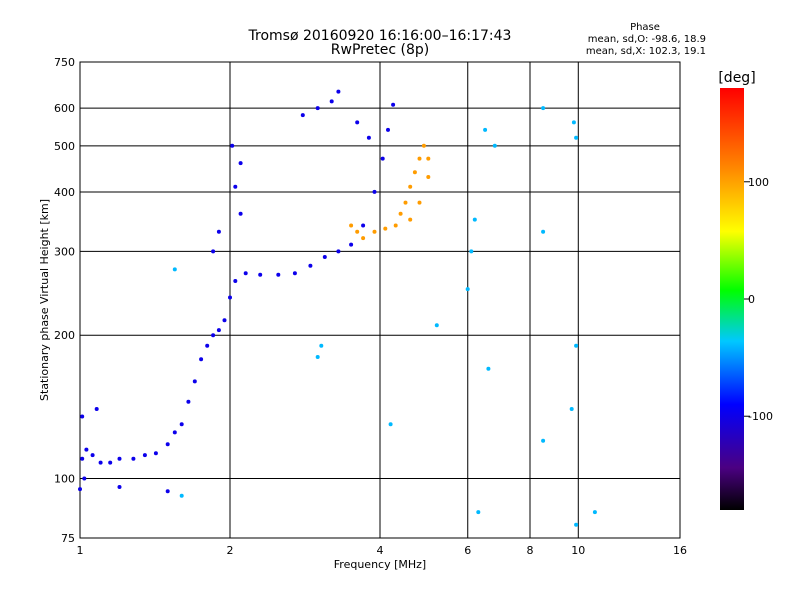 The image size is (800, 600). I want to click on chart-subtitle: RwPretec (8p), so click(380, 50).